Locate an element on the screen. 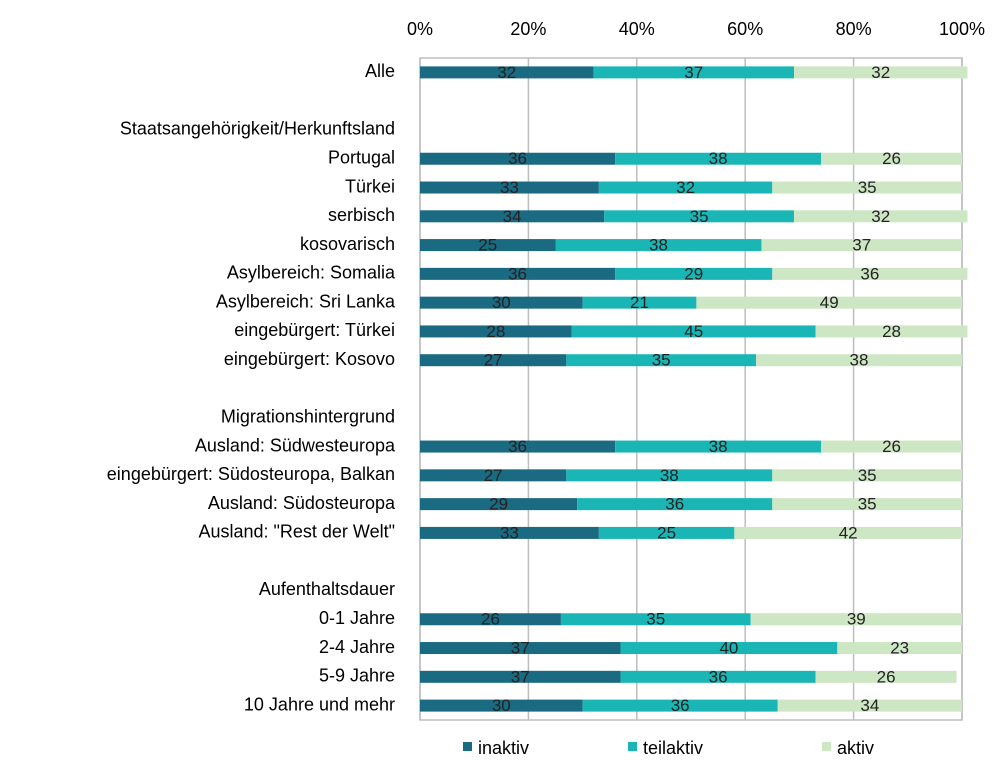 The image size is (995, 764). y-tick-label: Alle is located at coordinates (380, 71).